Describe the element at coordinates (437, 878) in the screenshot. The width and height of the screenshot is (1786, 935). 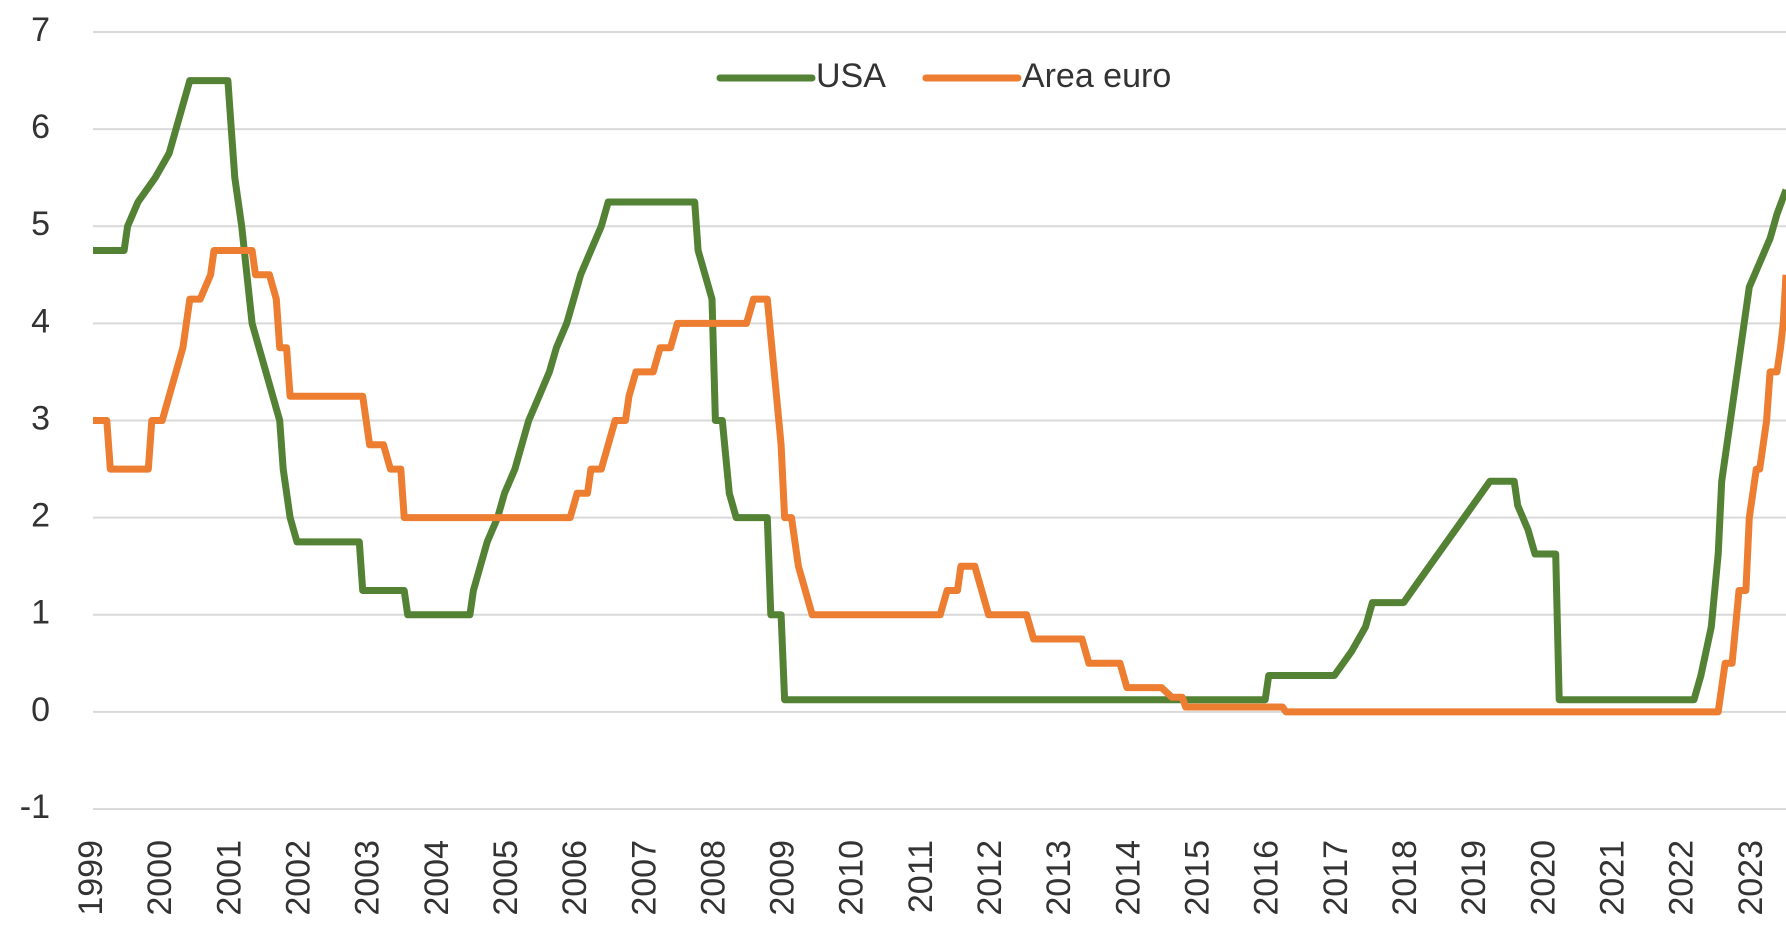
I see `x-tick-label: 2004` at that location.